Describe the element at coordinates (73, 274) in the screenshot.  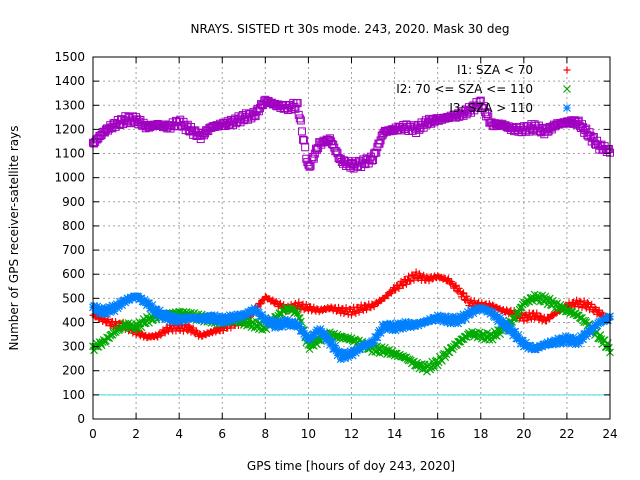
I see `y-tick-label: 600` at that location.